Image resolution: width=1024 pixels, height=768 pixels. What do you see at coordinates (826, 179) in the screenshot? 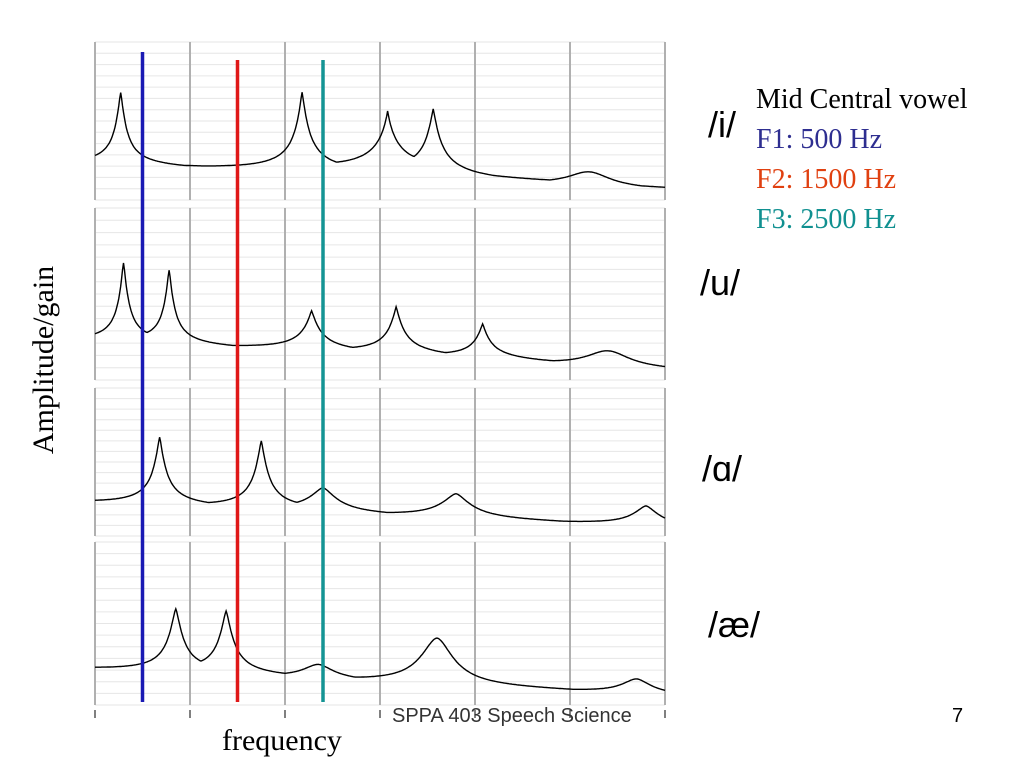
I see `legend-item-f2: F2: 1500 Hz` at bounding box center [826, 179].